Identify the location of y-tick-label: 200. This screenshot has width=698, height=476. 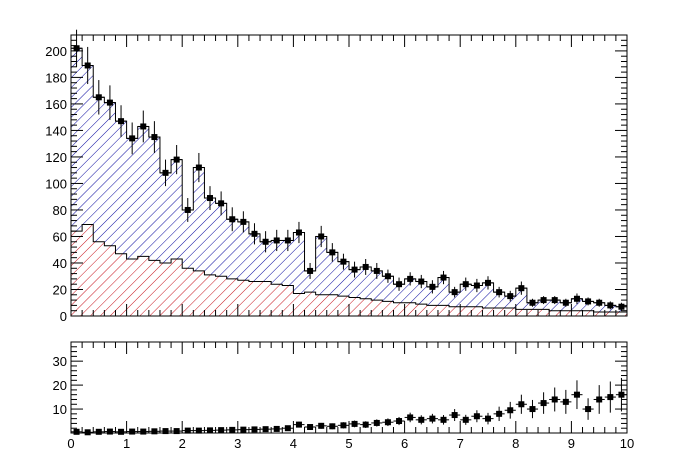
(56, 51).